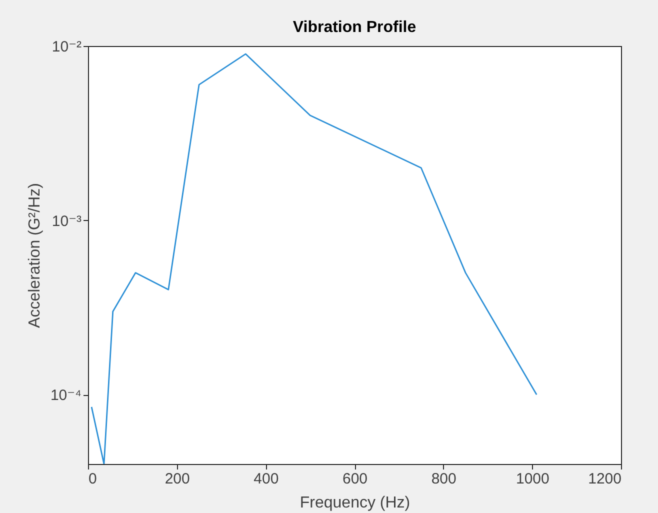 The width and height of the screenshot is (658, 513). I want to click on y-axis-title: Acceleration (G²/Hz), so click(35, 255).